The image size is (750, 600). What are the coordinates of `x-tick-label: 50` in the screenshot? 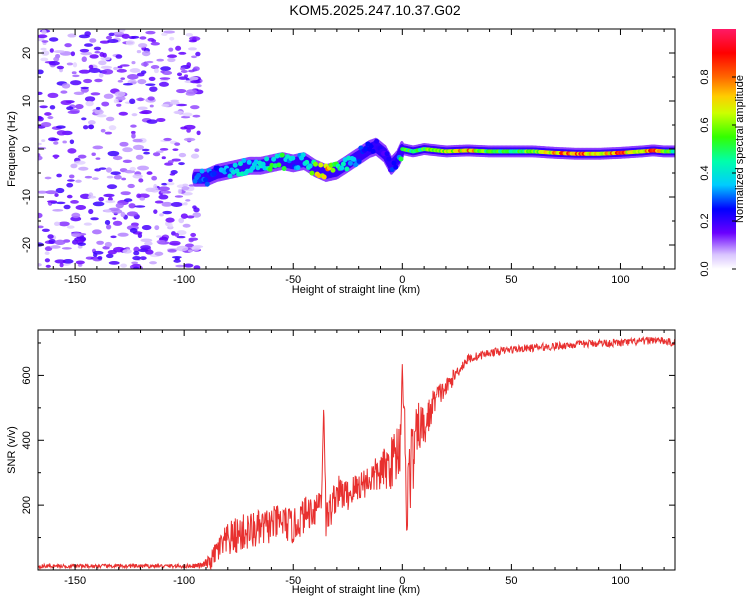 It's located at (511, 581).